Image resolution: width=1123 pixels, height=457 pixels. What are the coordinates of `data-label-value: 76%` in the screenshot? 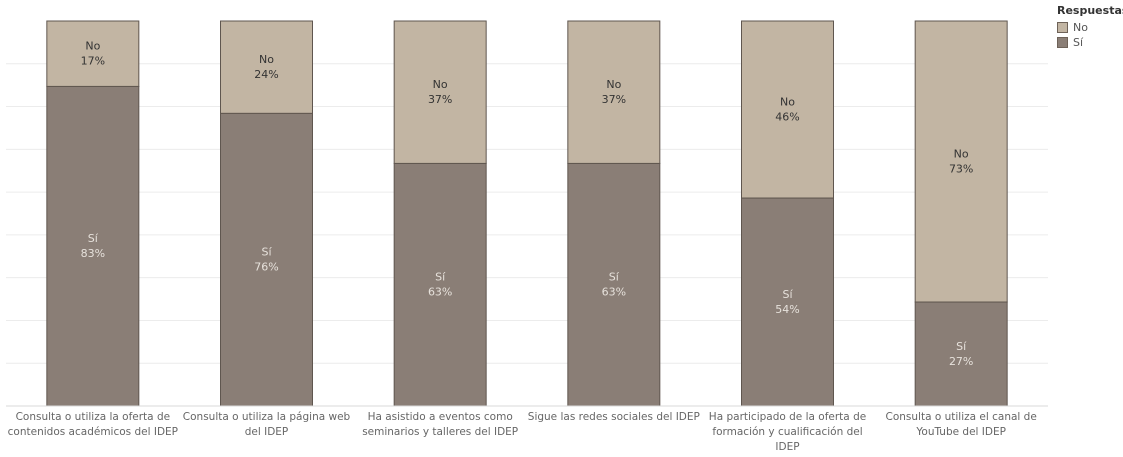 It's located at (266, 267).